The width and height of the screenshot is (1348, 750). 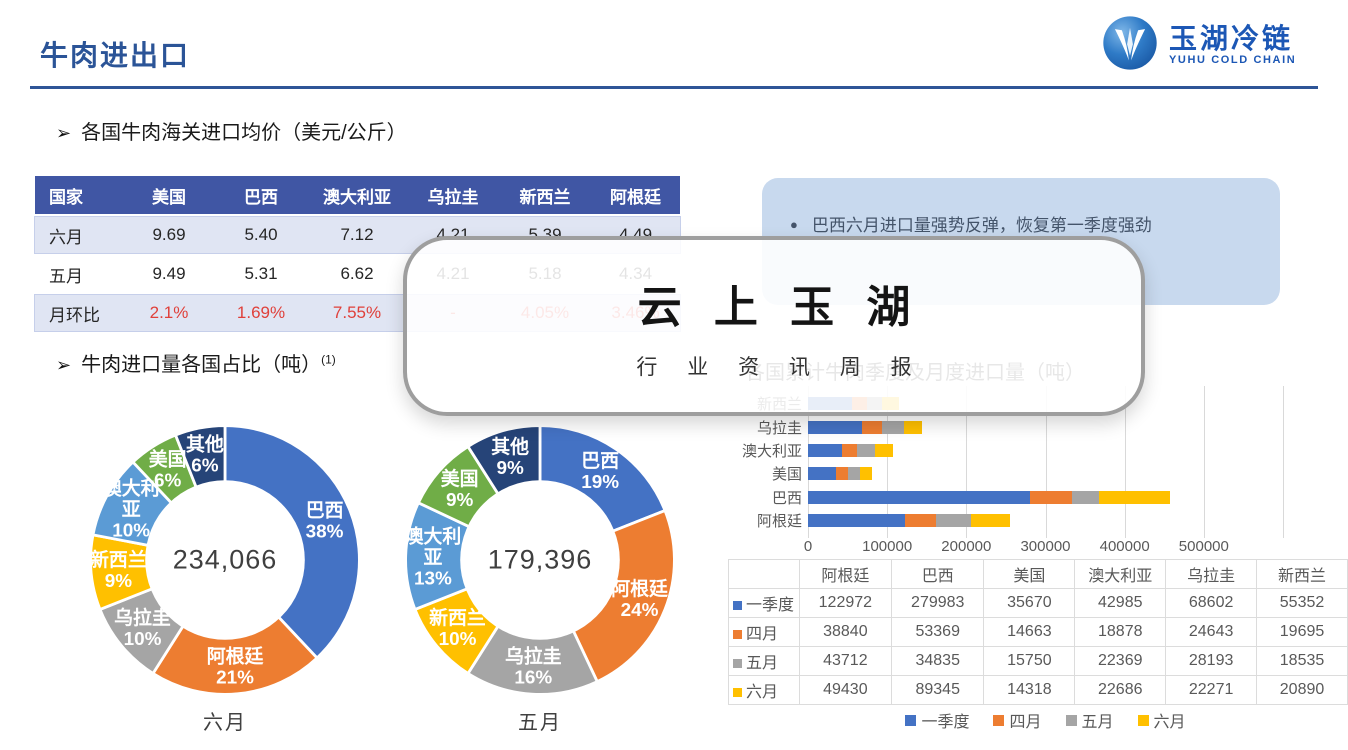 I want to click on header-cell: 美国, so click(x=1029, y=574).